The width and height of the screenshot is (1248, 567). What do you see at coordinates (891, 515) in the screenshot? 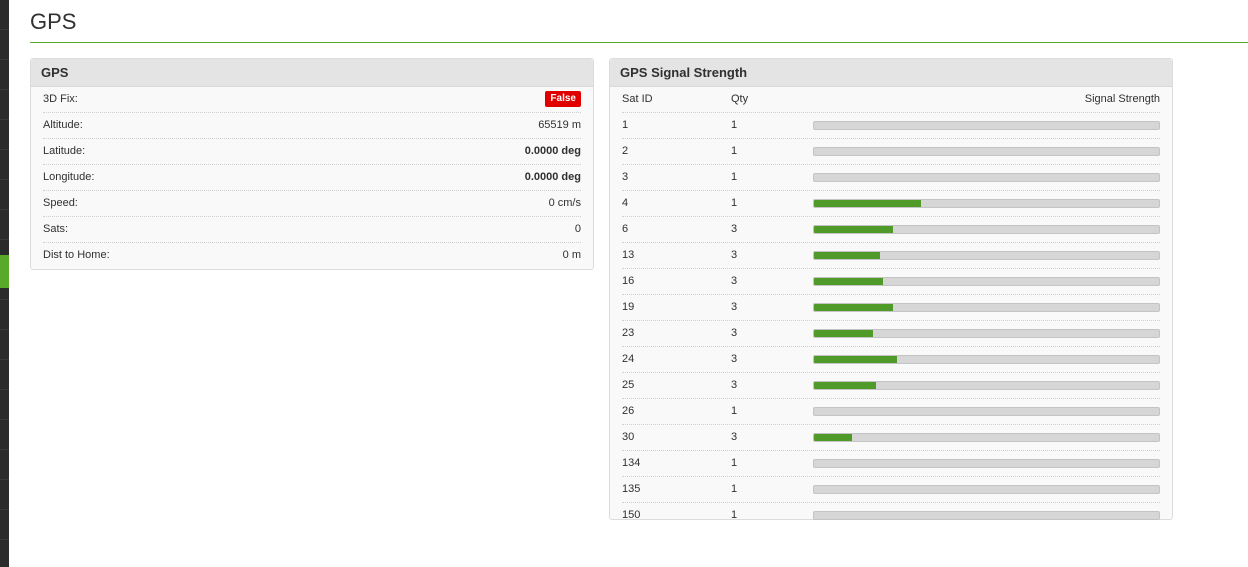
I see `signal-row: 150 1` at bounding box center [891, 515].